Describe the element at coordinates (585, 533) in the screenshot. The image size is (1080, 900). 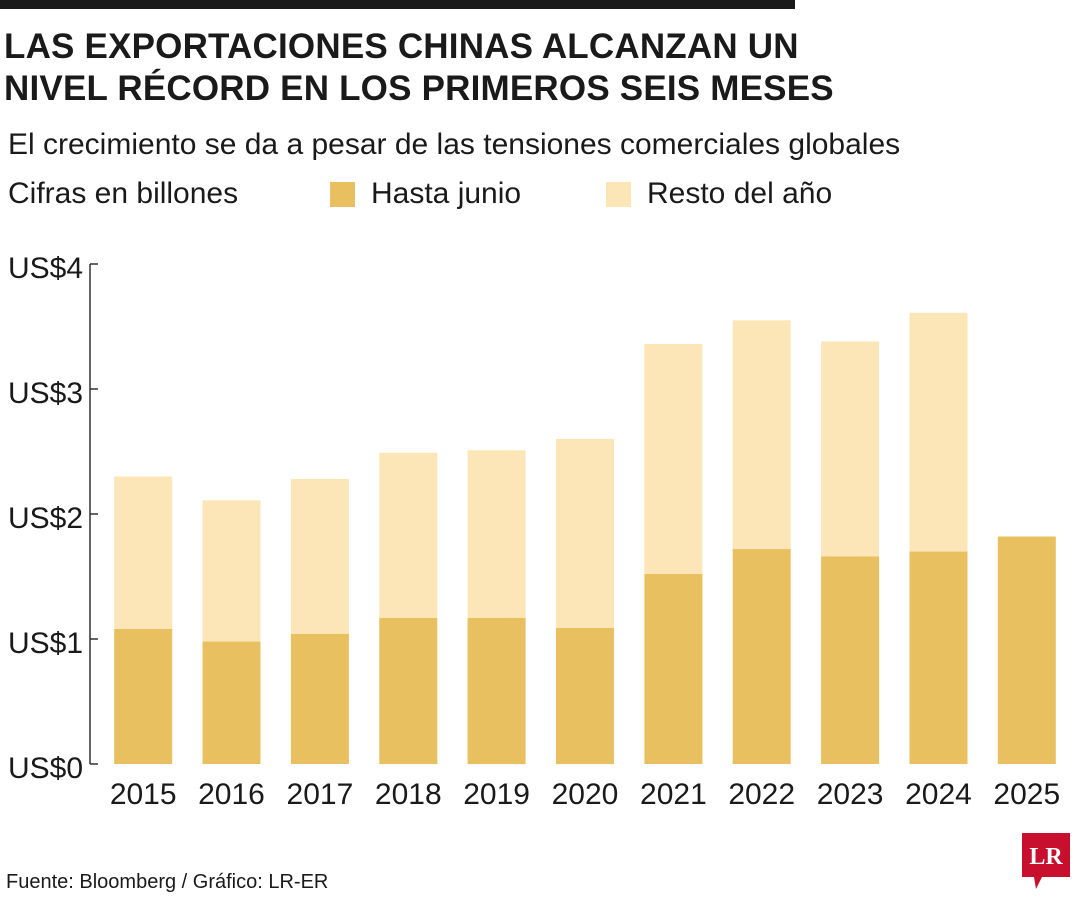
I see `bar-rest-2020` at that location.